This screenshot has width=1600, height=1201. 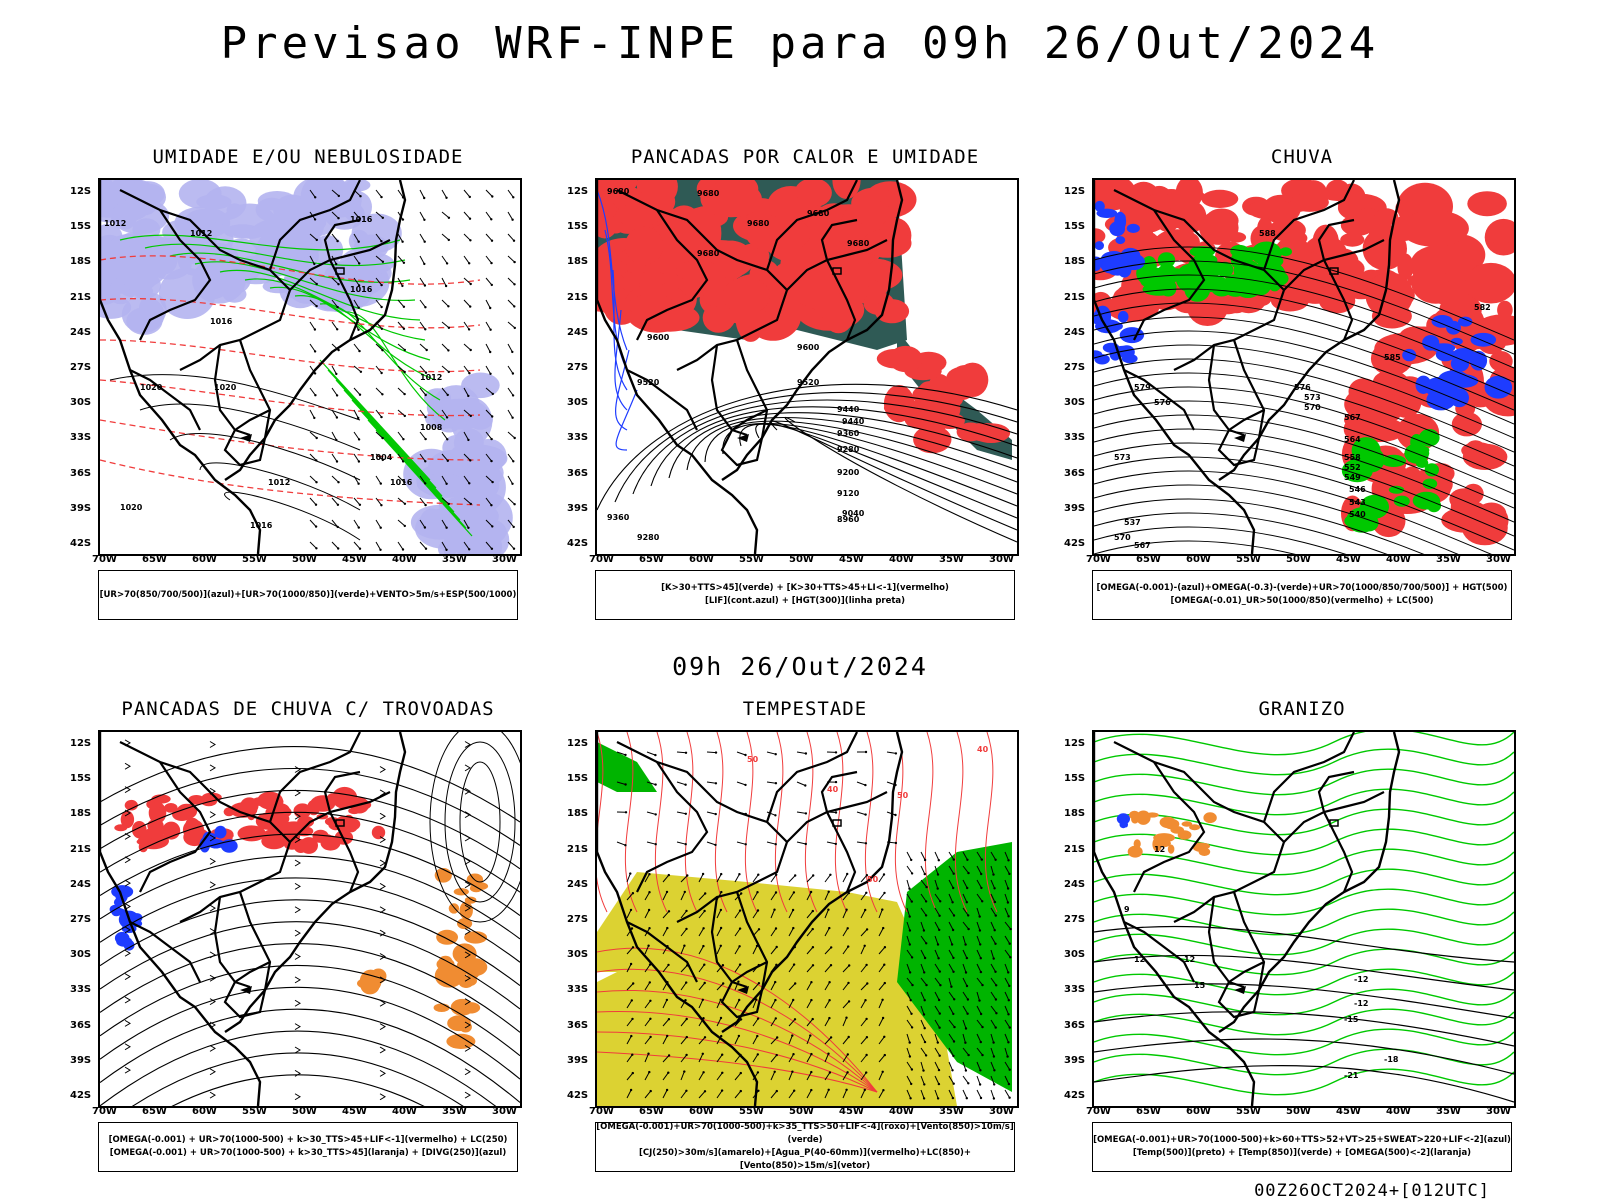 What do you see at coordinates (1357, 489) in the screenshot?
I see `contour-label: 546` at bounding box center [1357, 489].